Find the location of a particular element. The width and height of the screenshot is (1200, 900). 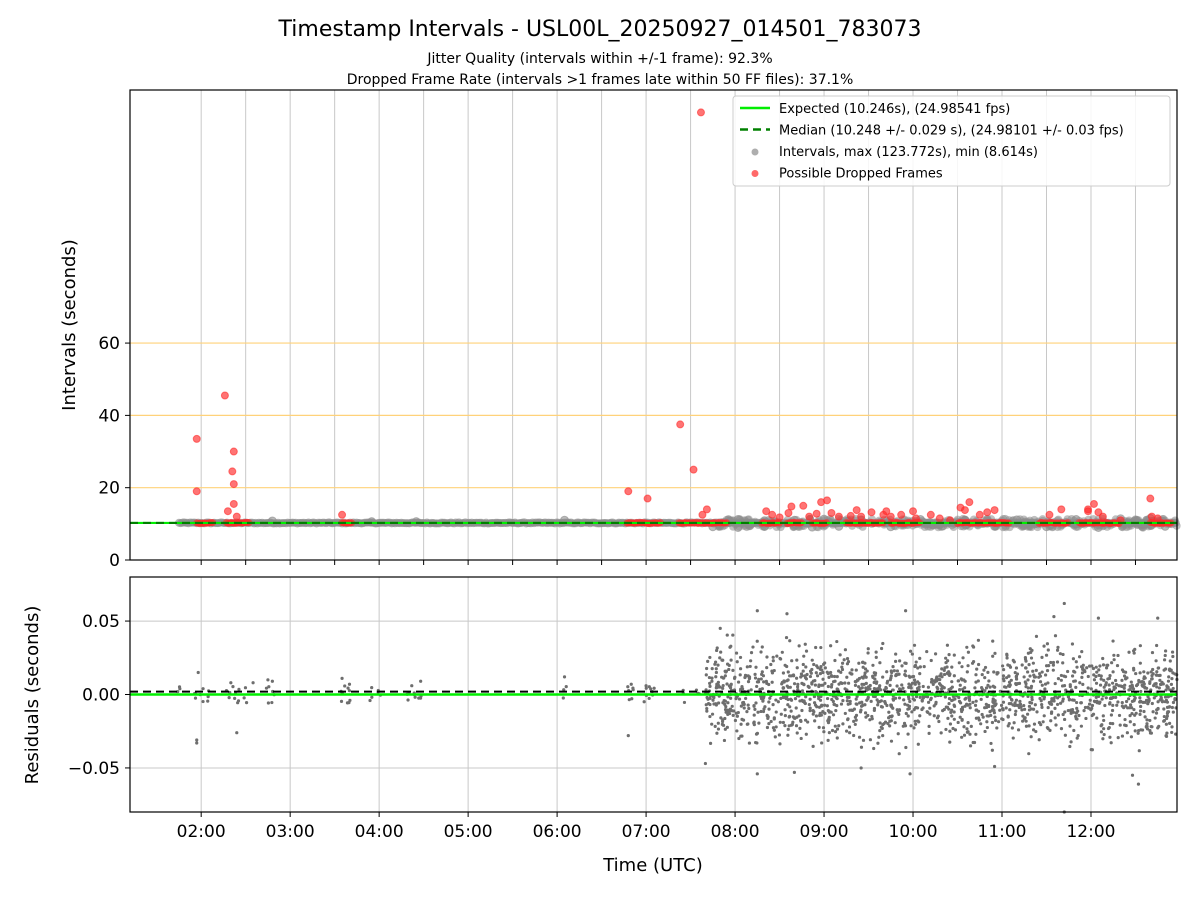

x-tick-label: 10:00 is located at coordinates (913, 832).